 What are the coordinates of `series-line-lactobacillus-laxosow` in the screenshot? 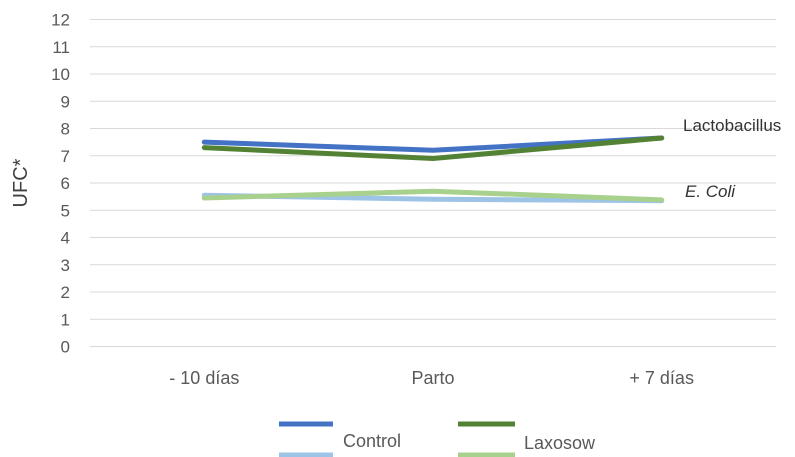 It's located at (433, 148).